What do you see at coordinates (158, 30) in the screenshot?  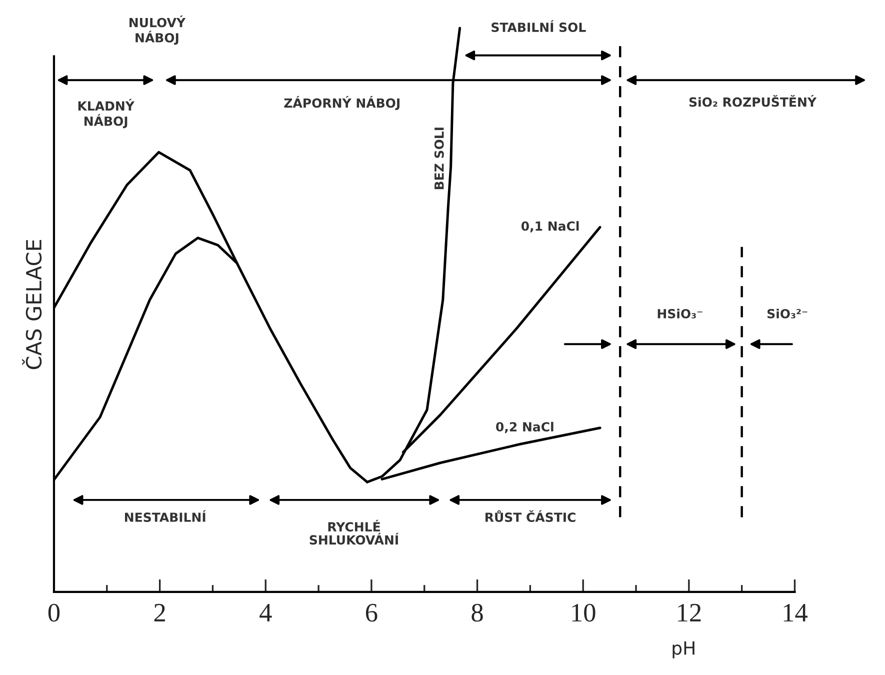 I see `annotation: NULOVÝ NÁBOJ` at bounding box center [158, 30].